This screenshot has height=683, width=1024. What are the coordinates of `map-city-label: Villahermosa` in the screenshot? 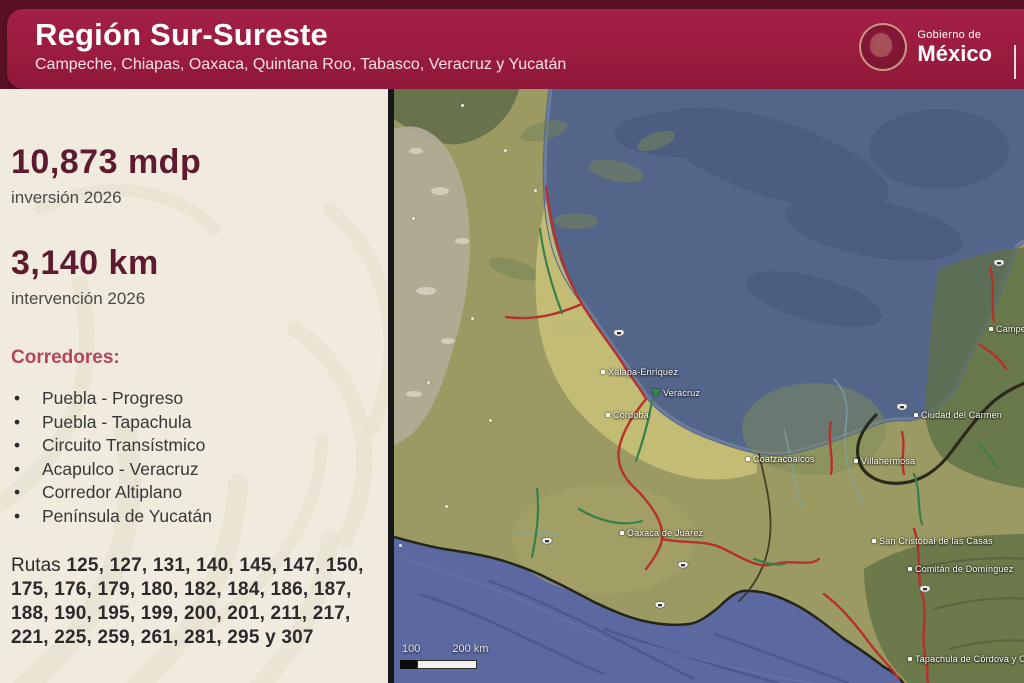 It's located at (884, 461).